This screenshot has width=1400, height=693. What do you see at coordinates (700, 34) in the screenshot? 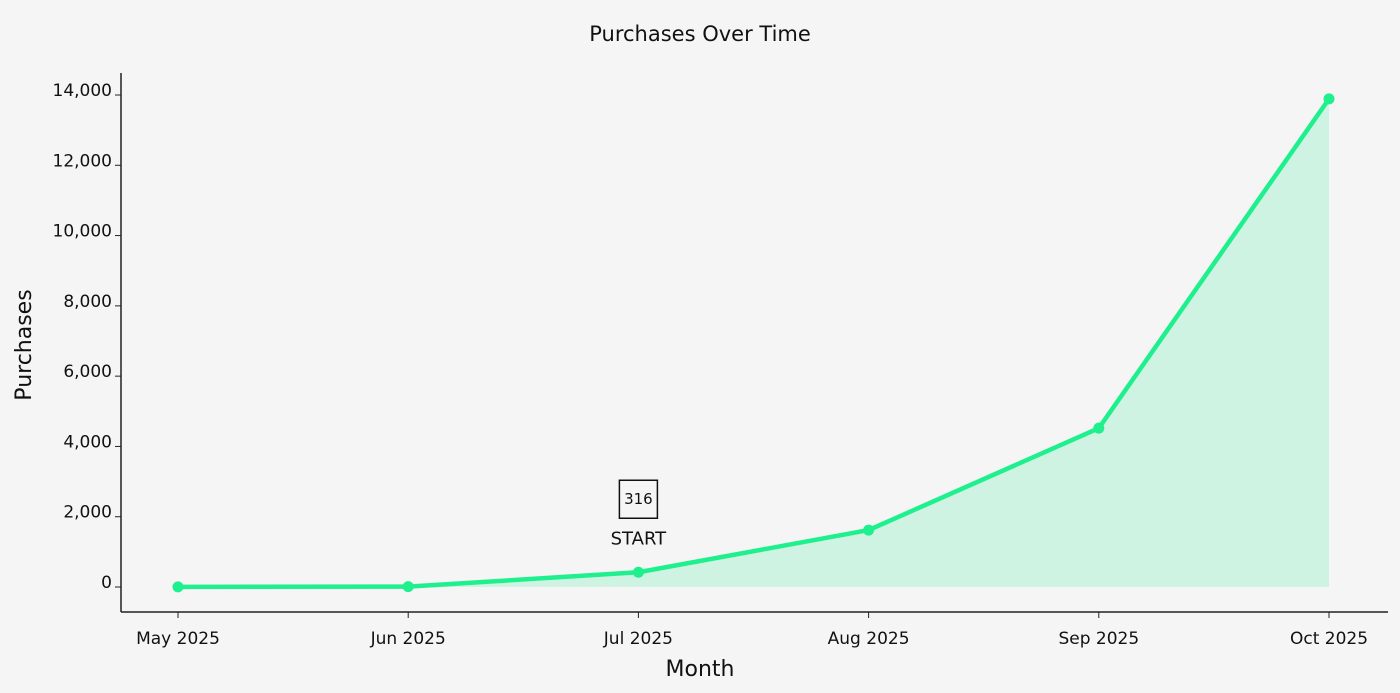
I see `chart-title: Purchases Over Time` at bounding box center [700, 34].